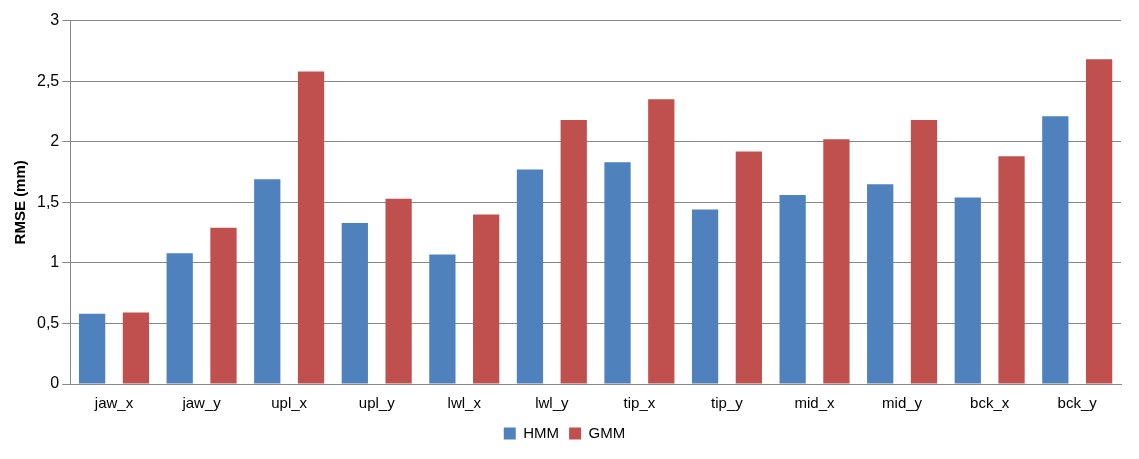 This screenshot has width=1139, height=459. I want to click on y-tick-label: 3, so click(55, 20).